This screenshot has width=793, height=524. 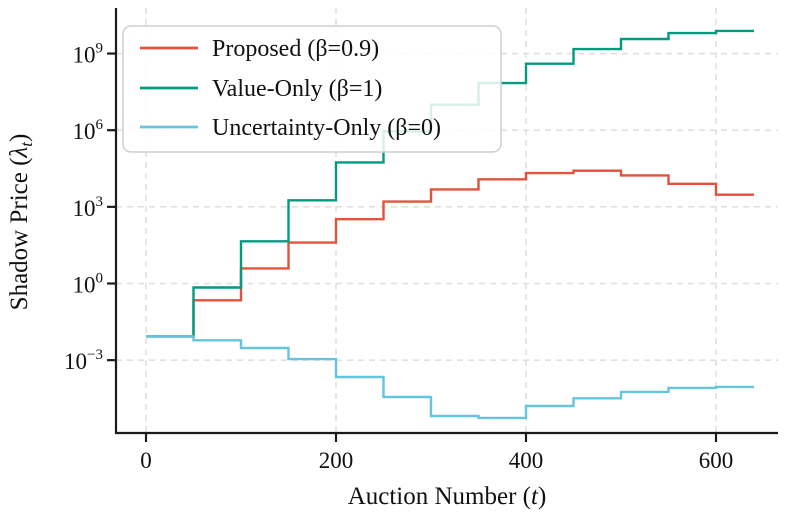 What do you see at coordinates (88, 54) in the screenshot?
I see `y-tick-label-1e9: 10⁹` at bounding box center [88, 54].